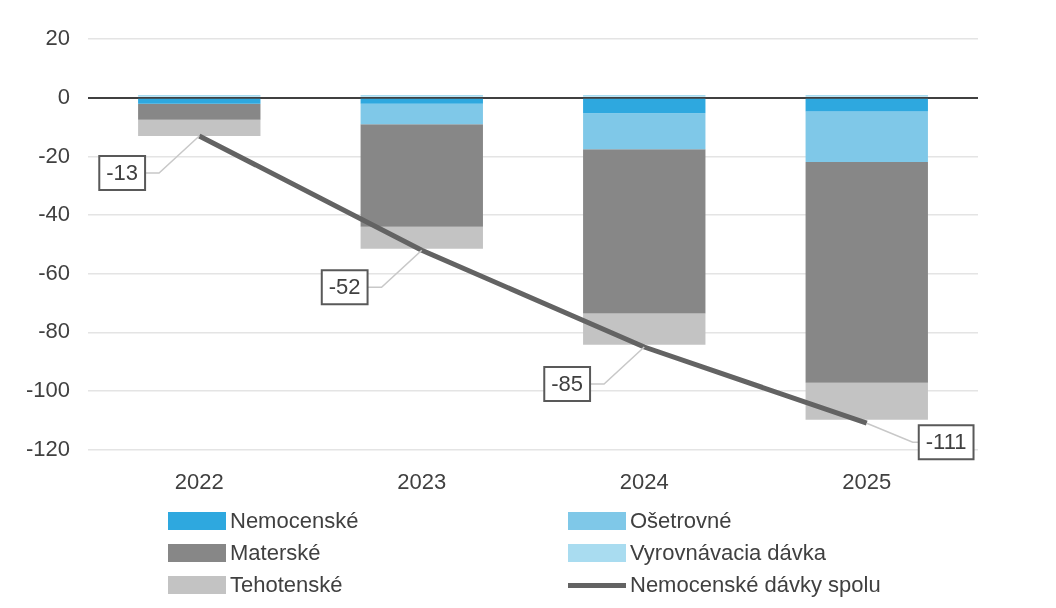 This screenshot has height=608, width=1056. What do you see at coordinates (54, 272) in the screenshot?
I see `y-tick-label: -60` at bounding box center [54, 272].